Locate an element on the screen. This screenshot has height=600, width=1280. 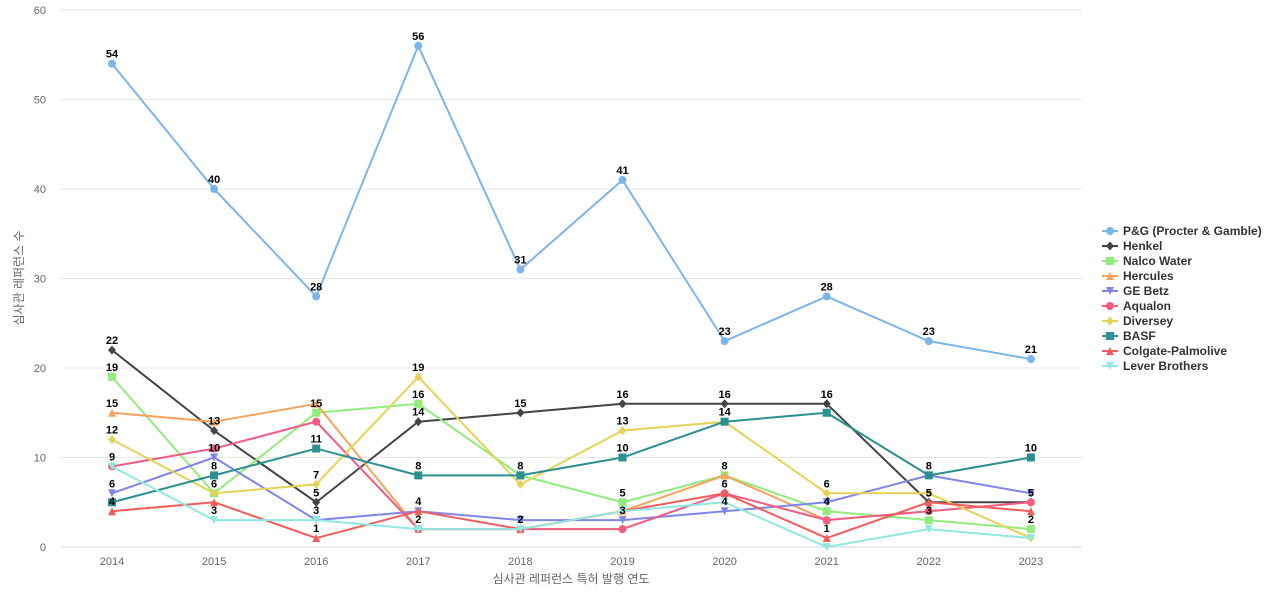
legend-item: Diversey is located at coordinates (1137, 321).